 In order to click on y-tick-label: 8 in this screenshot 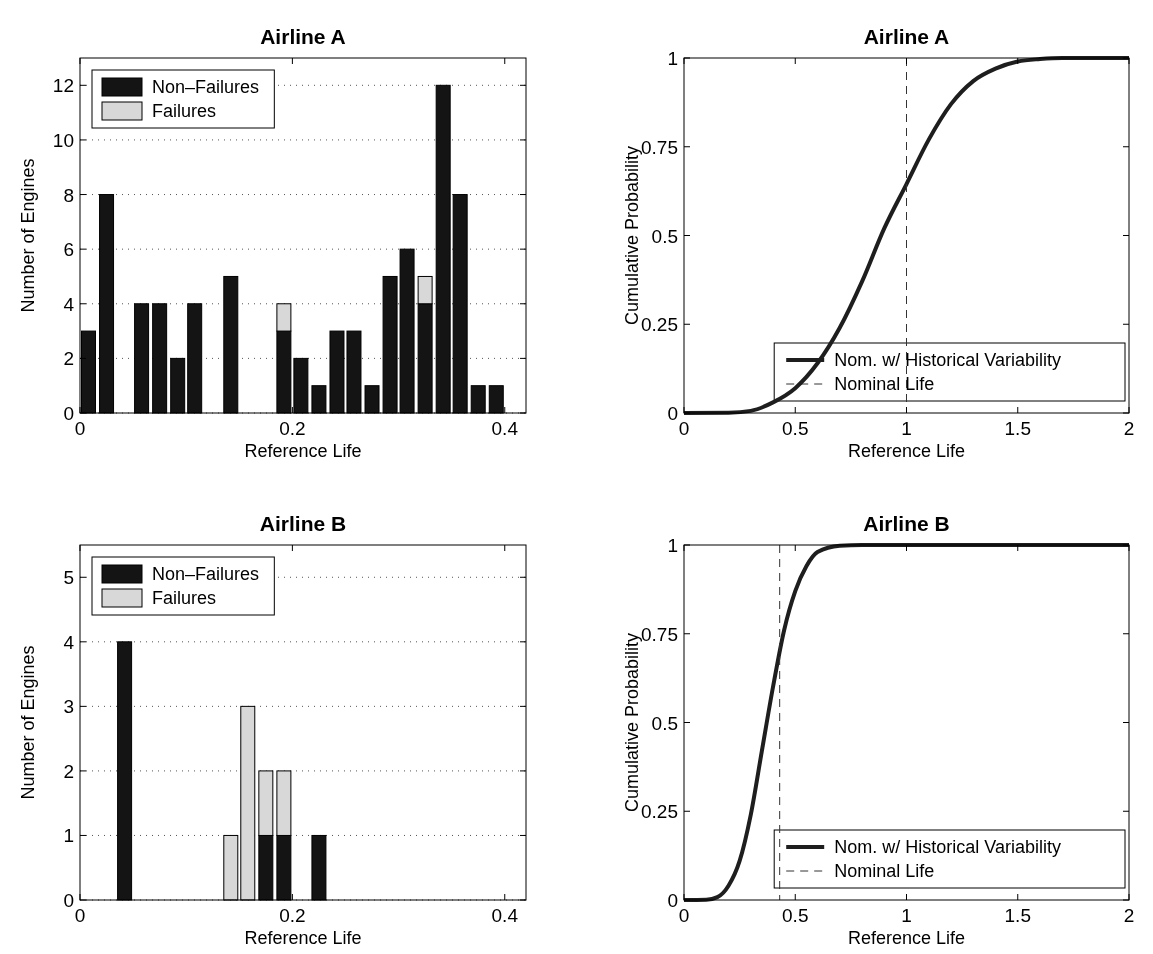, I will do `click(68, 195)`.